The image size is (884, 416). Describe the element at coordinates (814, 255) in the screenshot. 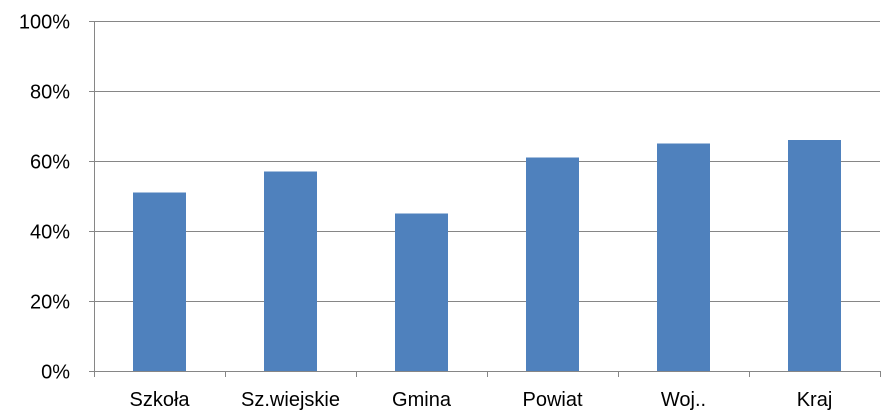

I see `bar-kraj` at that location.